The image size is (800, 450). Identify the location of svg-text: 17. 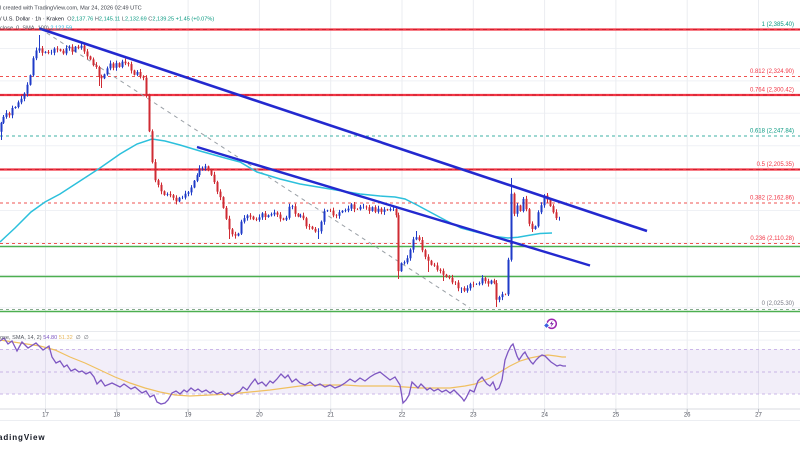
(45, 415).